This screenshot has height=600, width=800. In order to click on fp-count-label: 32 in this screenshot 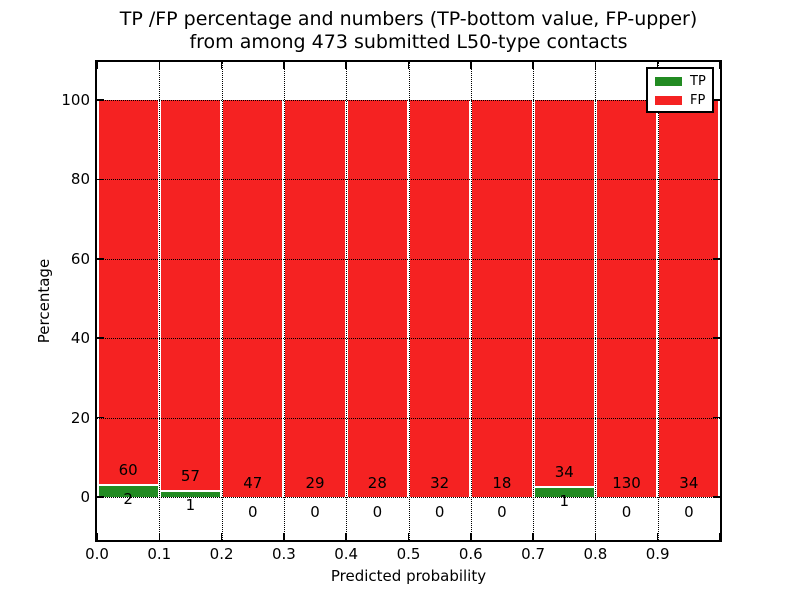, I will do `click(440, 483)`.